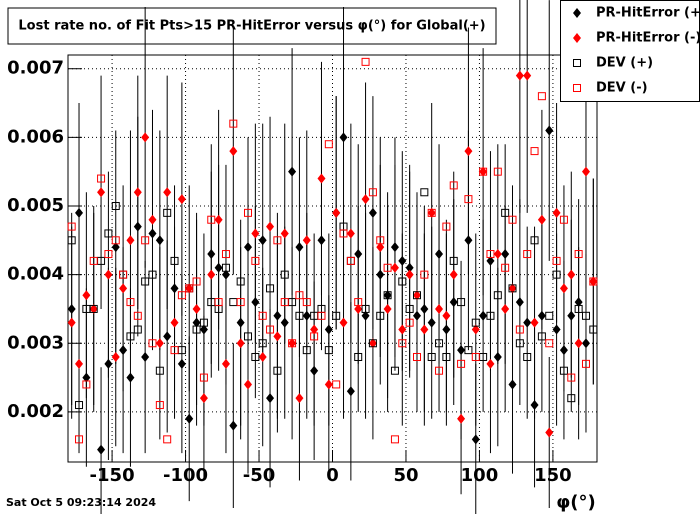 This screenshot has width=700, height=514. I want to click on legend-box, so click(630, 51).